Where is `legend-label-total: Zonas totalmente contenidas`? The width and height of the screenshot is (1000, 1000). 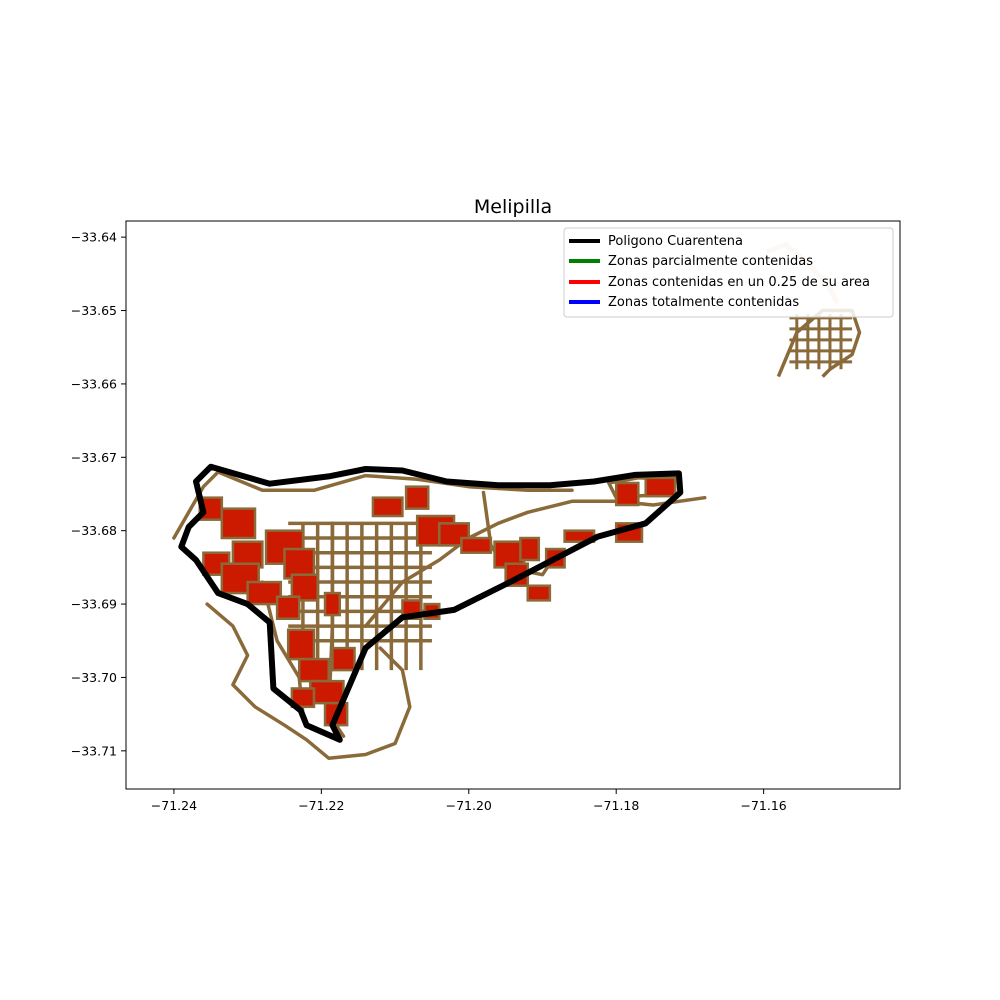
legend-label-total: Zonas totalmente contenidas is located at coordinates (703, 302).